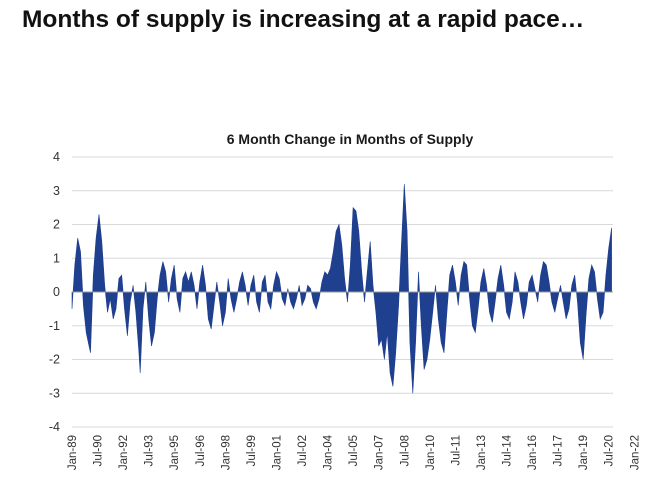 The width and height of the screenshot is (660, 501). Describe the element at coordinates (124, 452) in the screenshot. I see `x-tick-label: Jan-92` at that location.